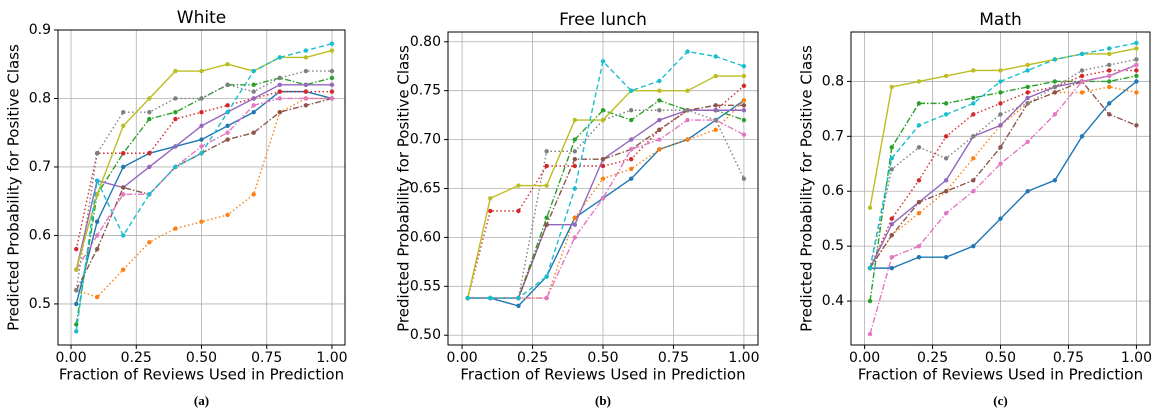 The image size is (1167, 413). What do you see at coordinates (425, 335) in the screenshot?
I see `y-tick-label: 0.50` at bounding box center [425, 335].